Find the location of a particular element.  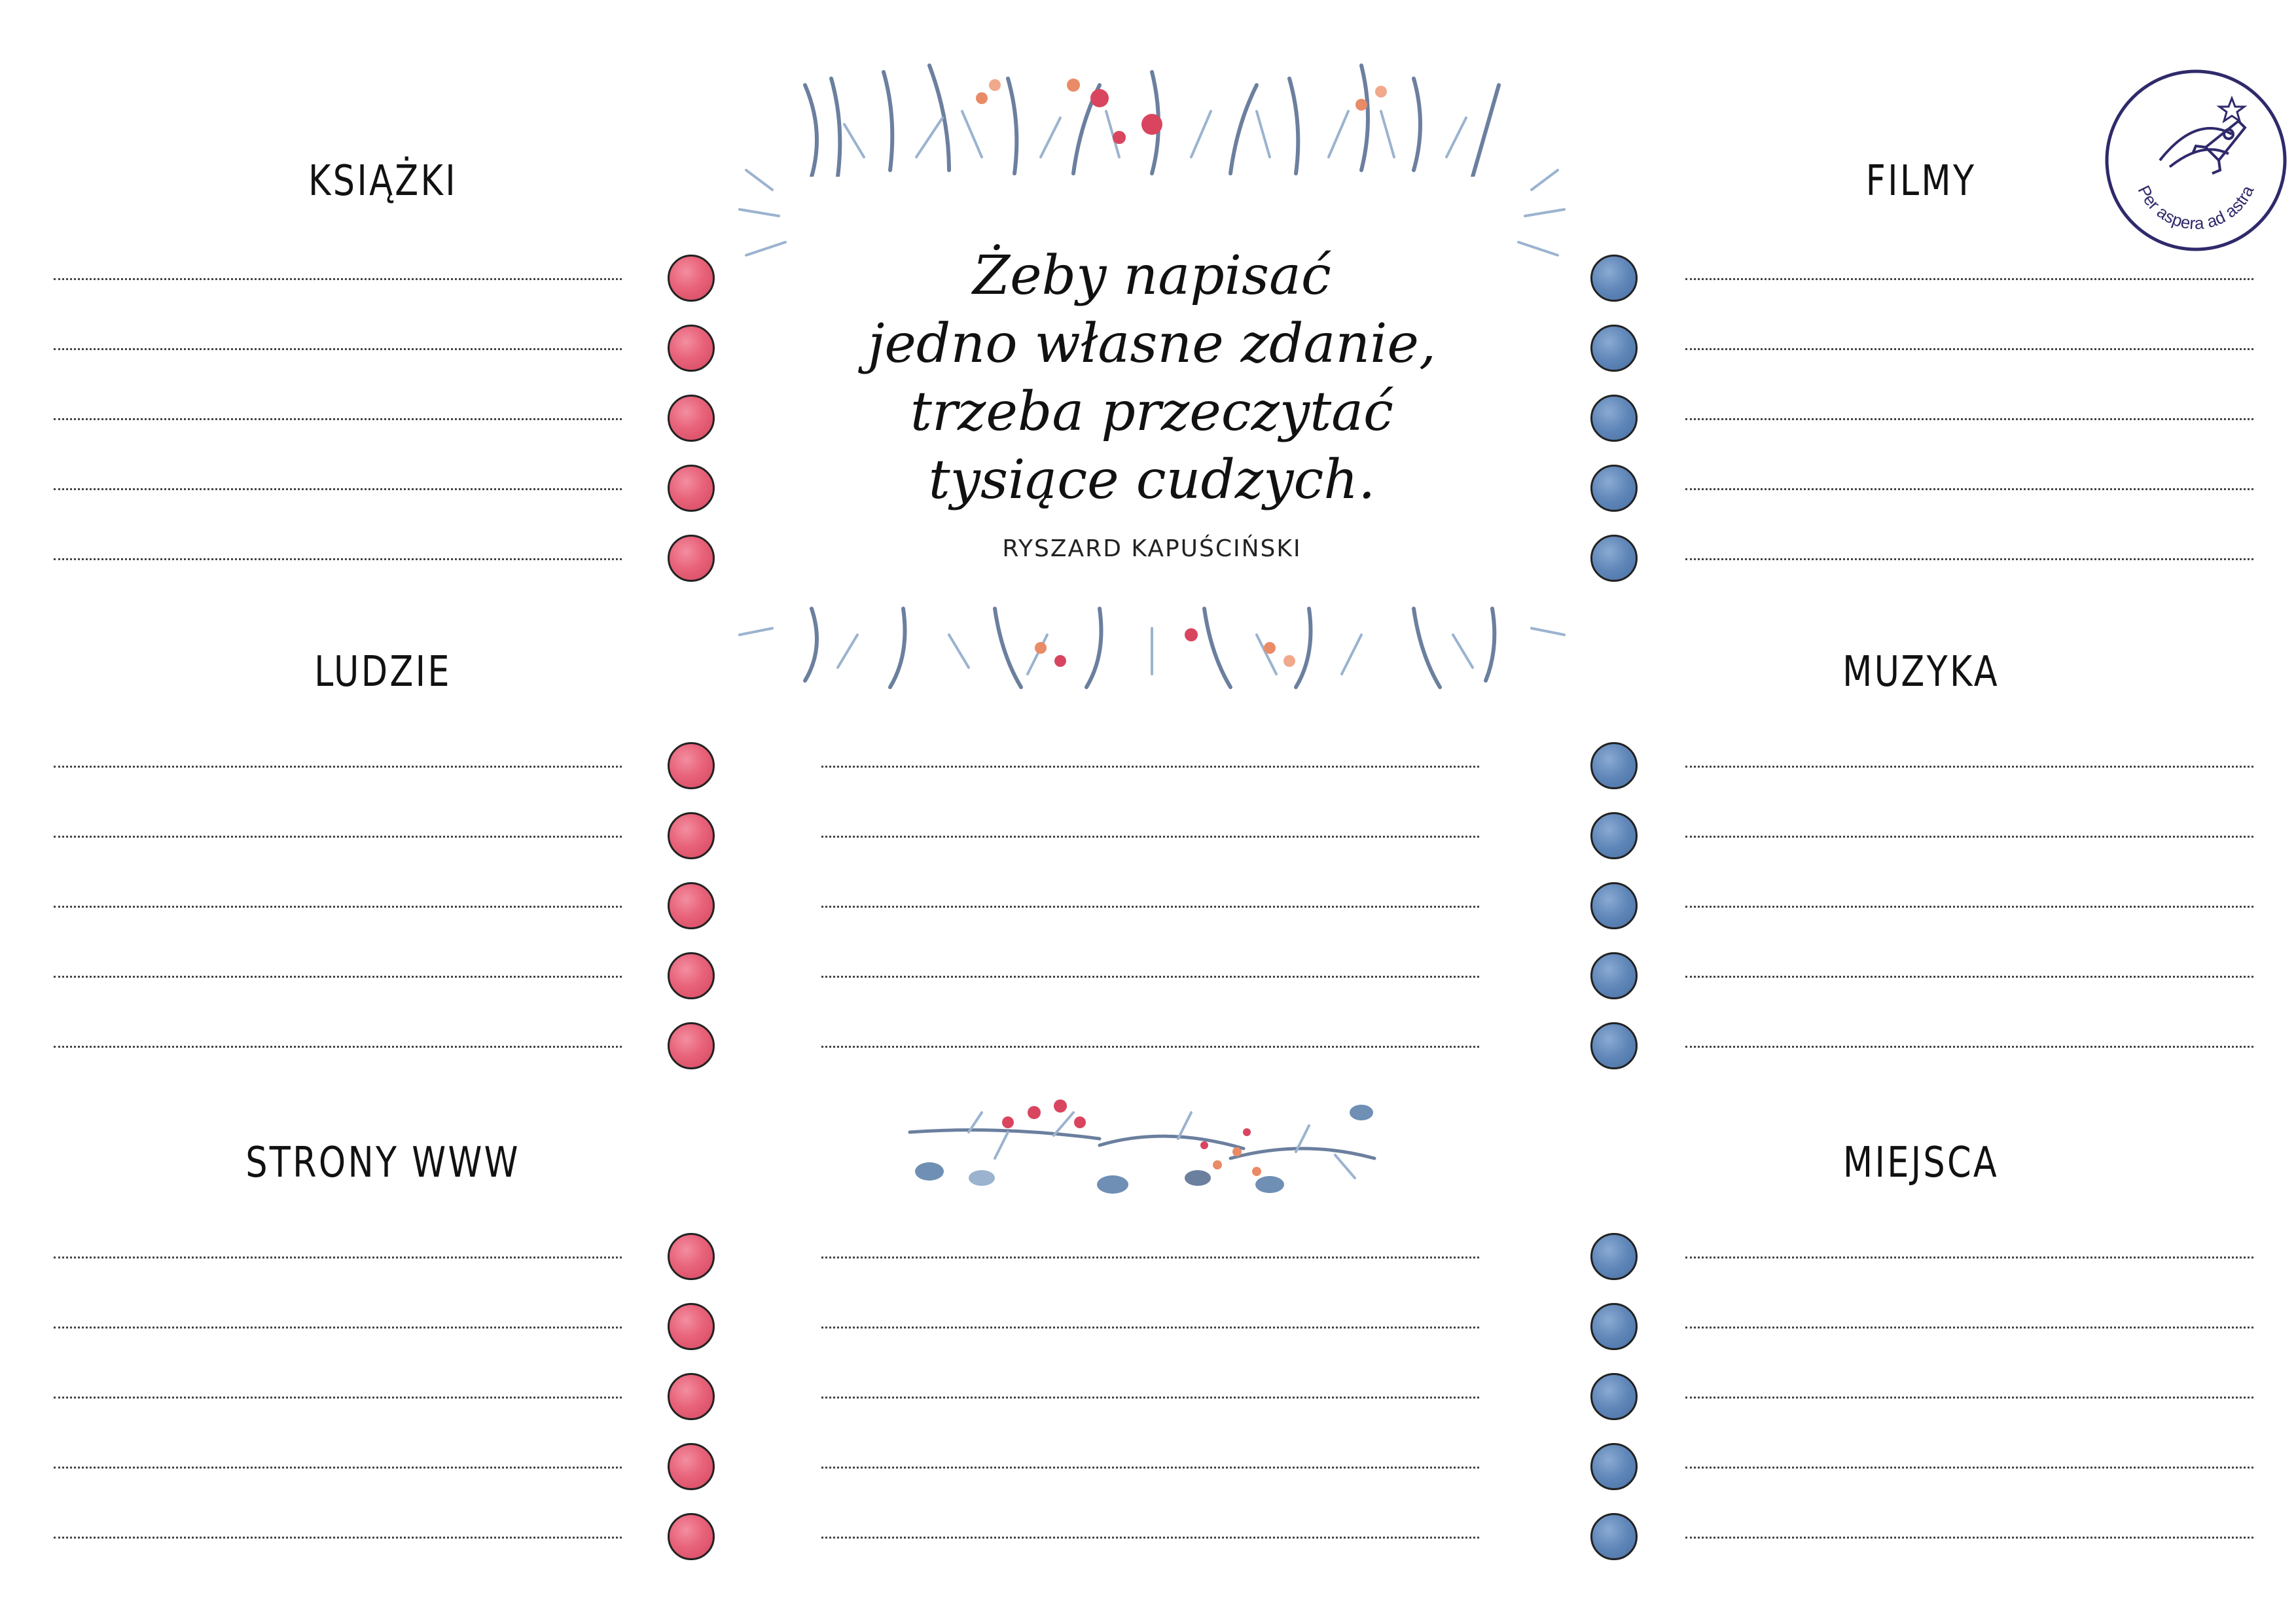

floral-sprig-decoration is located at coordinates (1142, 1146).